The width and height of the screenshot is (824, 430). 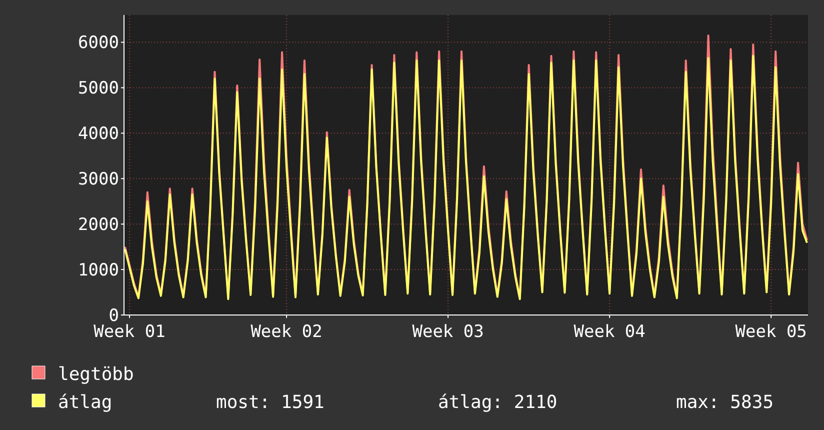 What do you see at coordinates (98, 180) in the screenshot?
I see `y-tick-label: 3000` at bounding box center [98, 180].